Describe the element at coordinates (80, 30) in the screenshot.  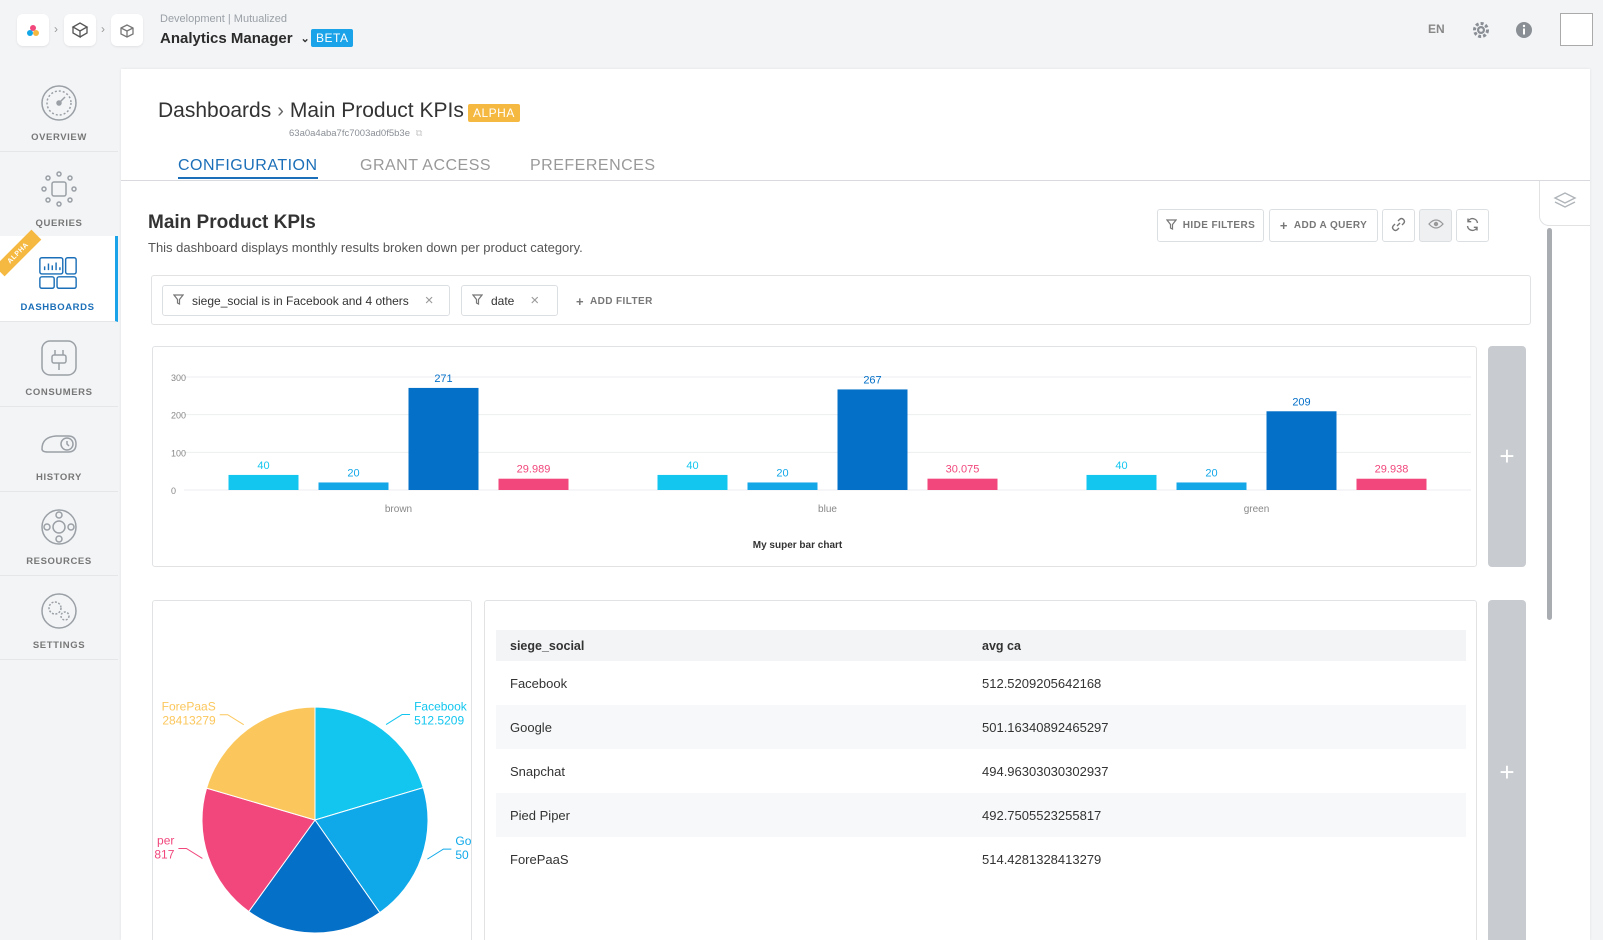
I see `cube-icon` at that location.